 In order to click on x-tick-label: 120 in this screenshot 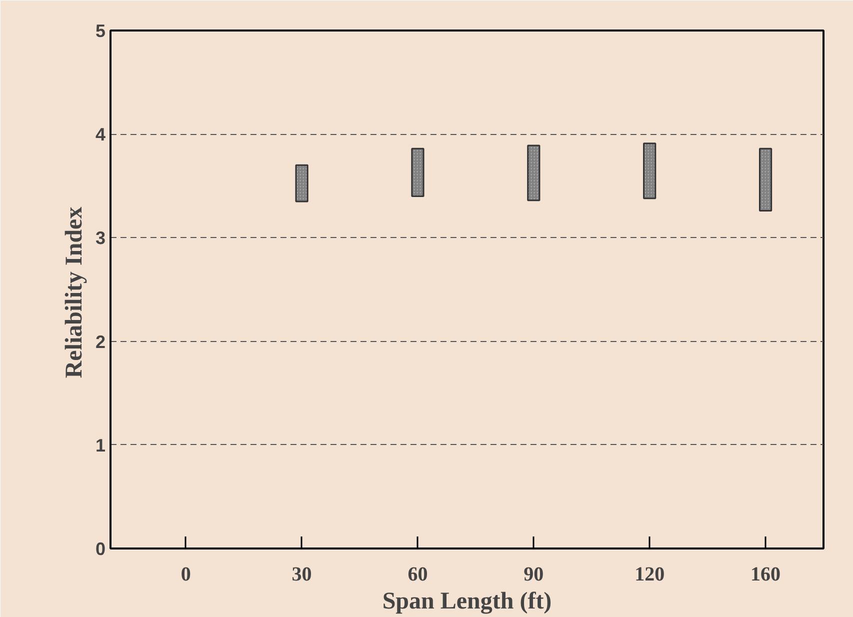, I will do `click(649, 575)`.